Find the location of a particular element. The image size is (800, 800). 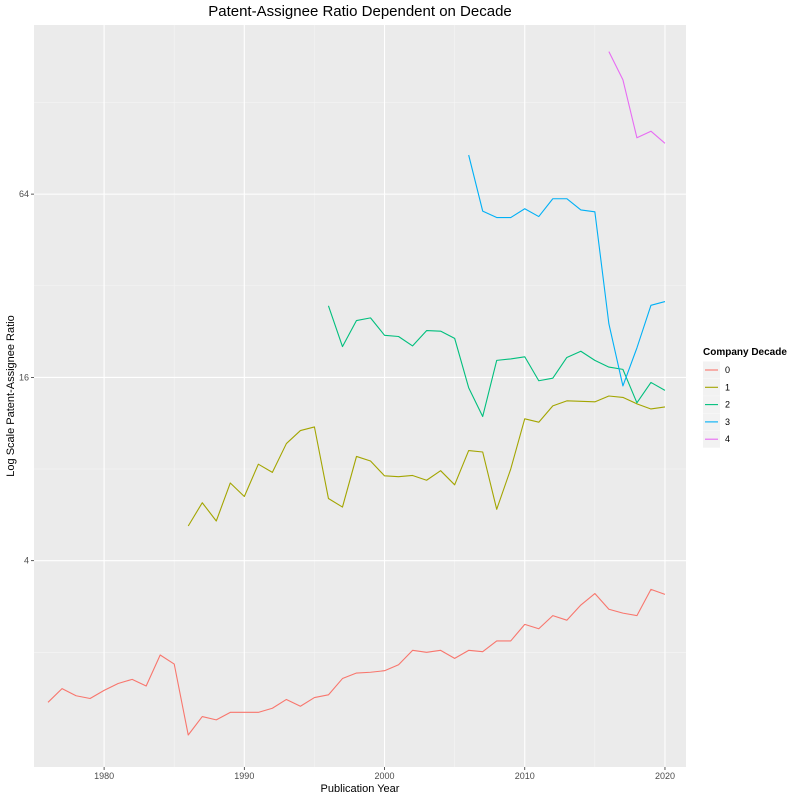

y-axis: 4 16 64 is located at coordinates (26, 377).